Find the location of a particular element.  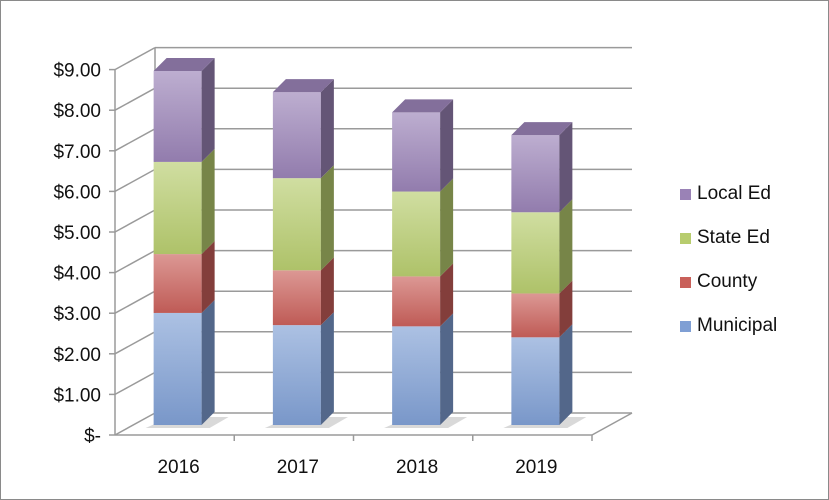

svg-text: $1.00 is located at coordinates (77, 395).